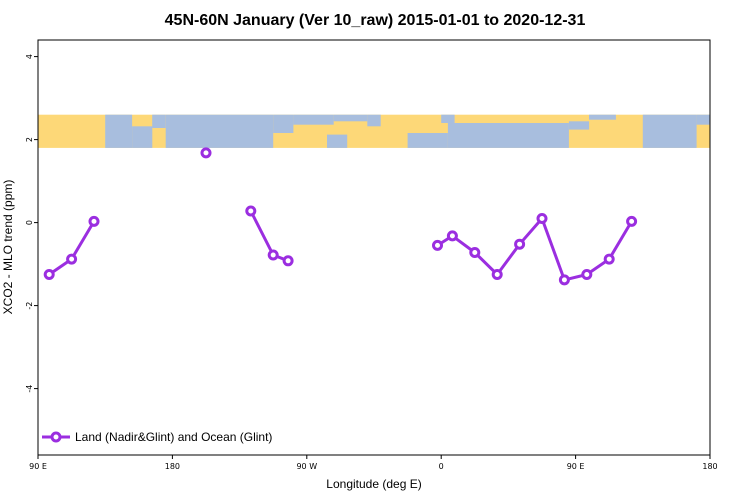  What do you see at coordinates (29, 139) in the screenshot?
I see `y-tick-label: 2` at bounding box center [29, 139].